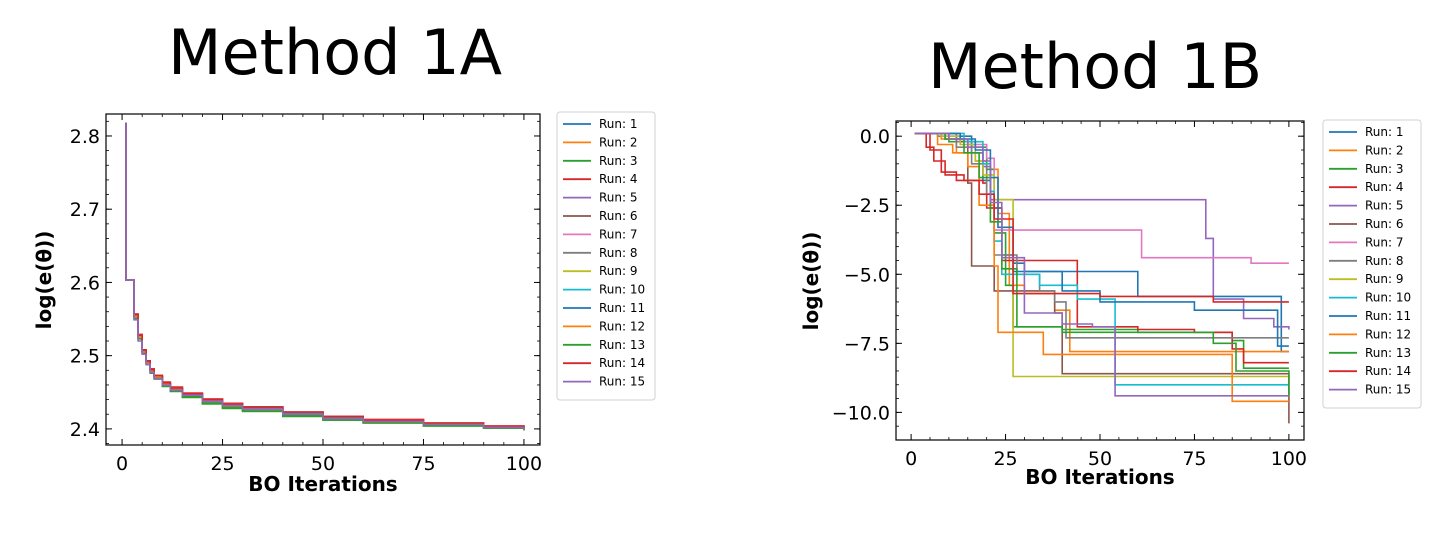 The width and height of the screenshot is (1454, 535). What do you see at coordinates (335, 52) in the screenshot?
I see `chart-title-method-1a: Method 1A` at bounding box center [335, 52].